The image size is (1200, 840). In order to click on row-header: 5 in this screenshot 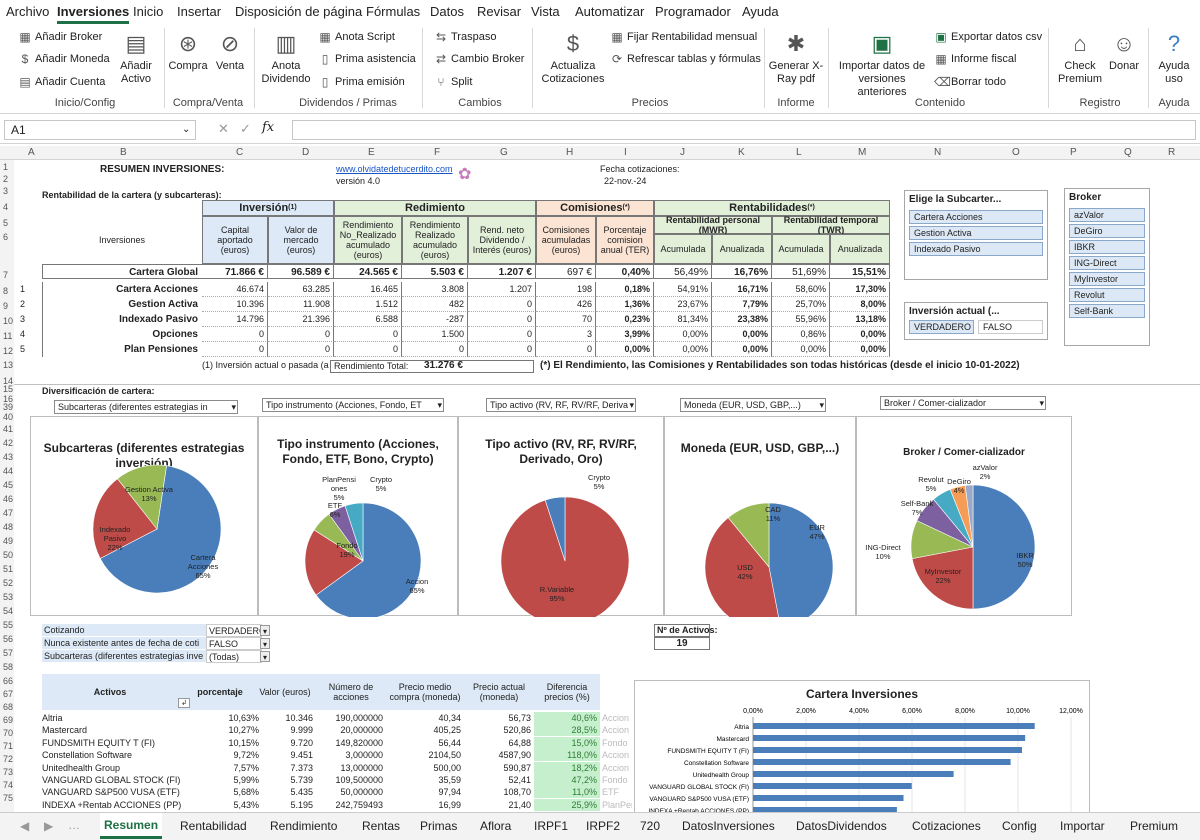, I will do `click(6, 223)`.